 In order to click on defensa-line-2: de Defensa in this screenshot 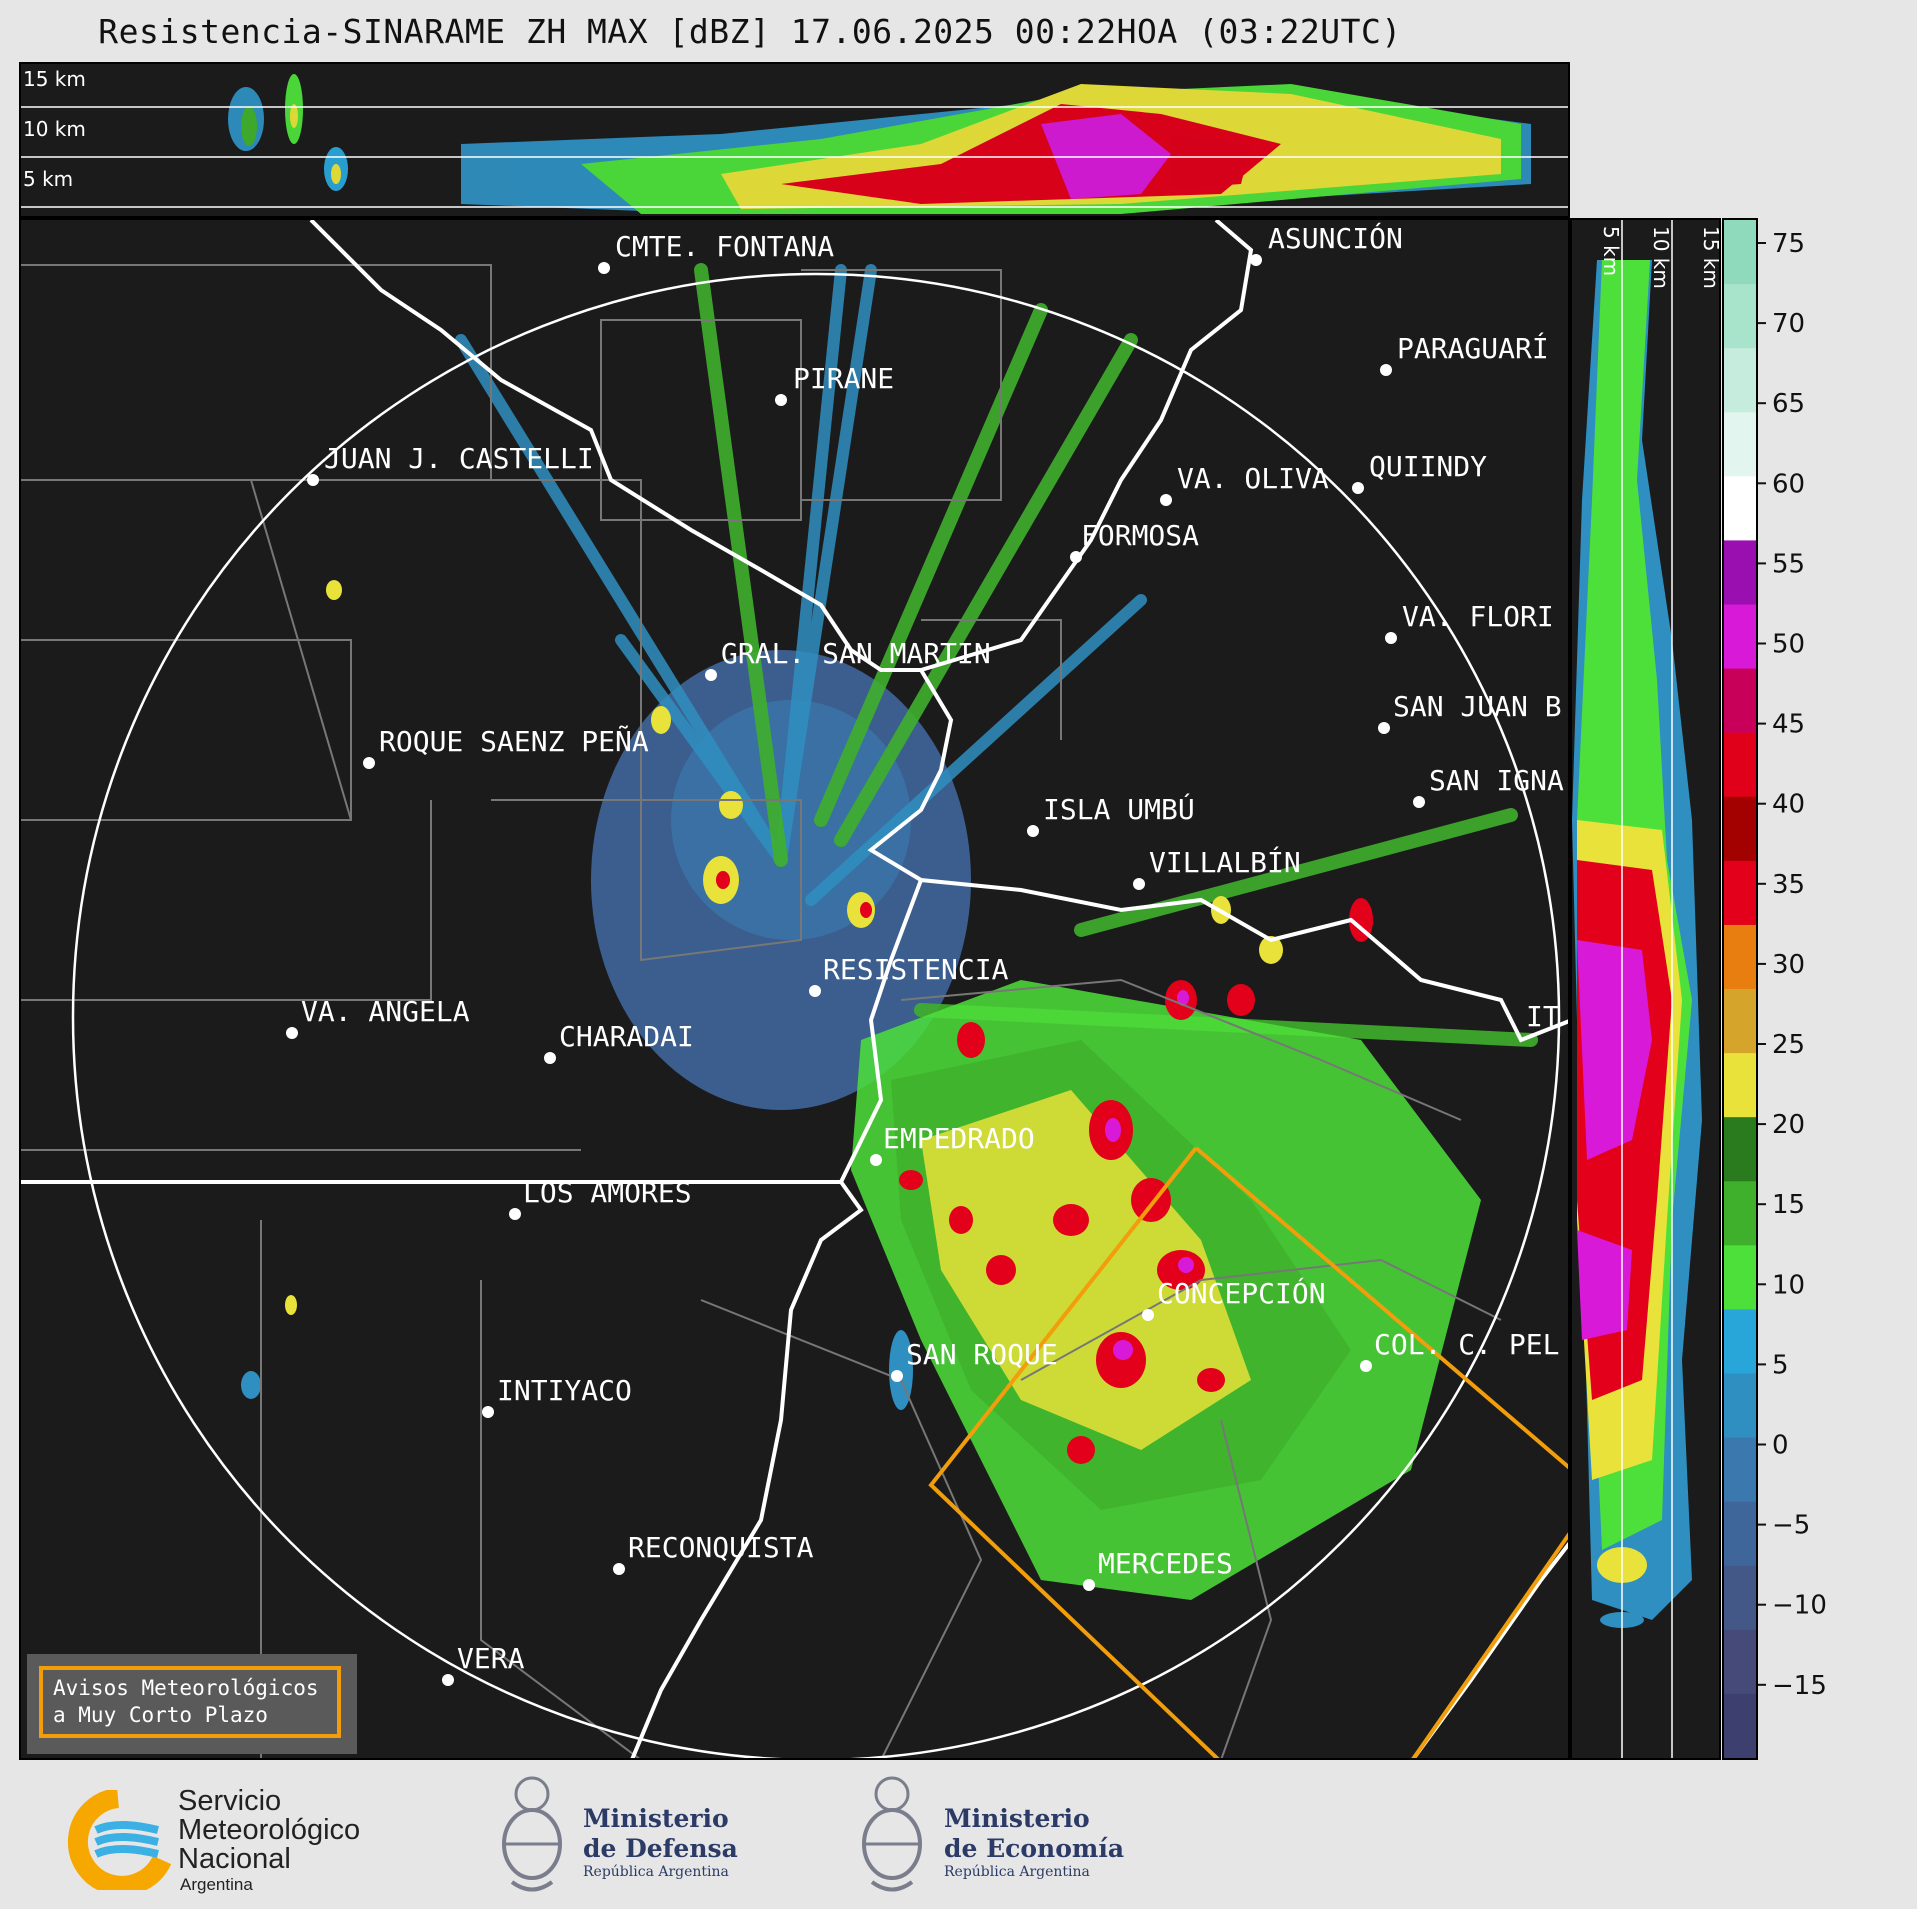, I will do `click(660, 1848)`.